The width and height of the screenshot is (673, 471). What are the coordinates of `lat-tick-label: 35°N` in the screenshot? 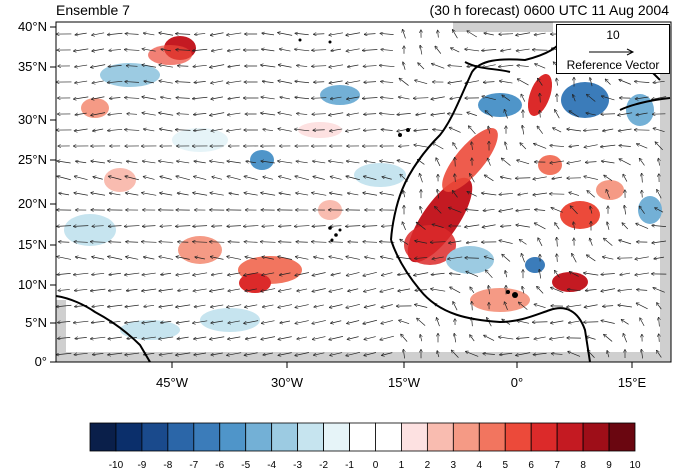 It's located at (32, 66).